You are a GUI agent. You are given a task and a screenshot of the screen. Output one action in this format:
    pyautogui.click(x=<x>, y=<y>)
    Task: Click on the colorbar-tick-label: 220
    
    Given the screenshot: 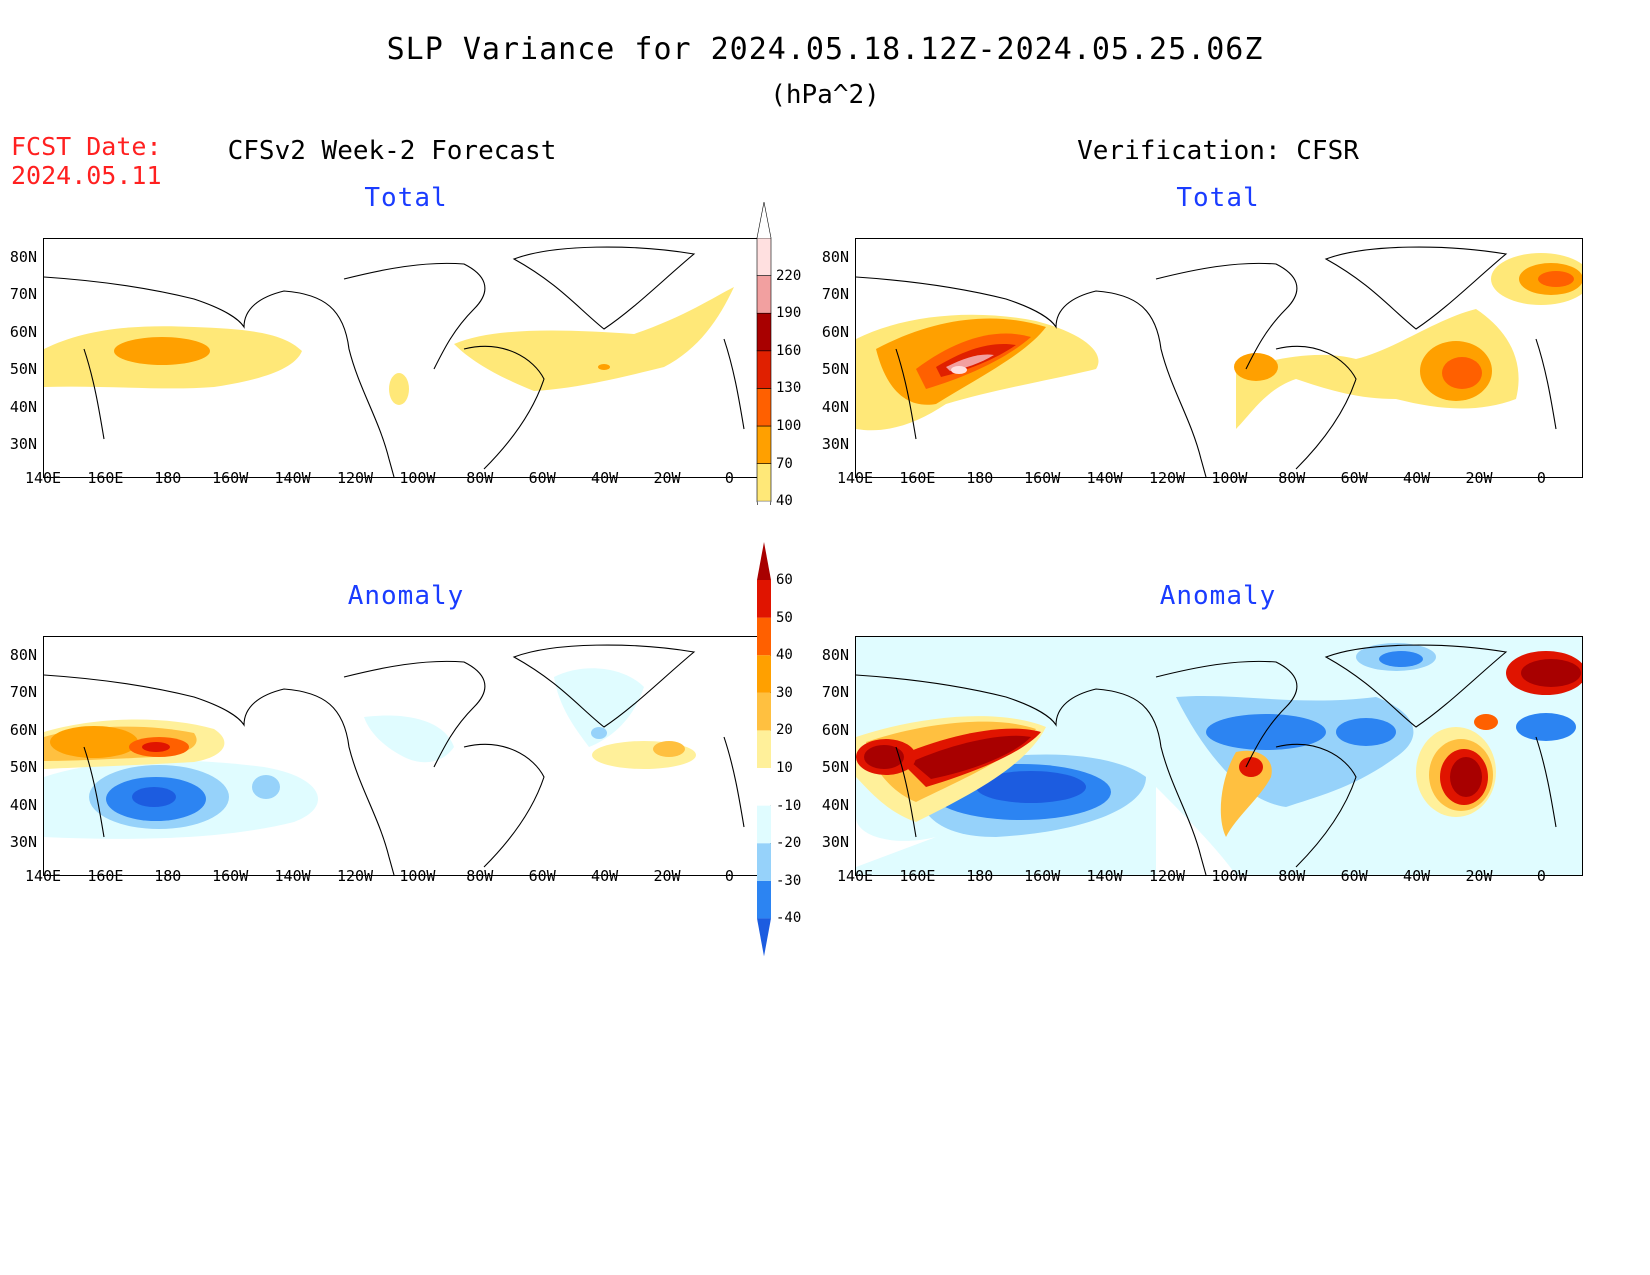 What is the action you would take?
    pyautogui.click(x=789, y=275)
    